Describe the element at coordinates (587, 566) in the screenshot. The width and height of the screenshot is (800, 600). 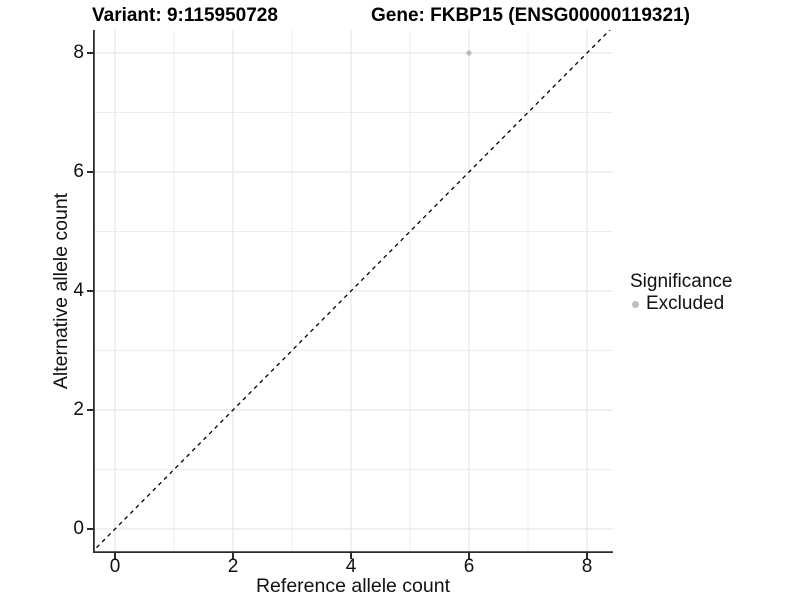
I see `x-tick-label: 8` at that location.